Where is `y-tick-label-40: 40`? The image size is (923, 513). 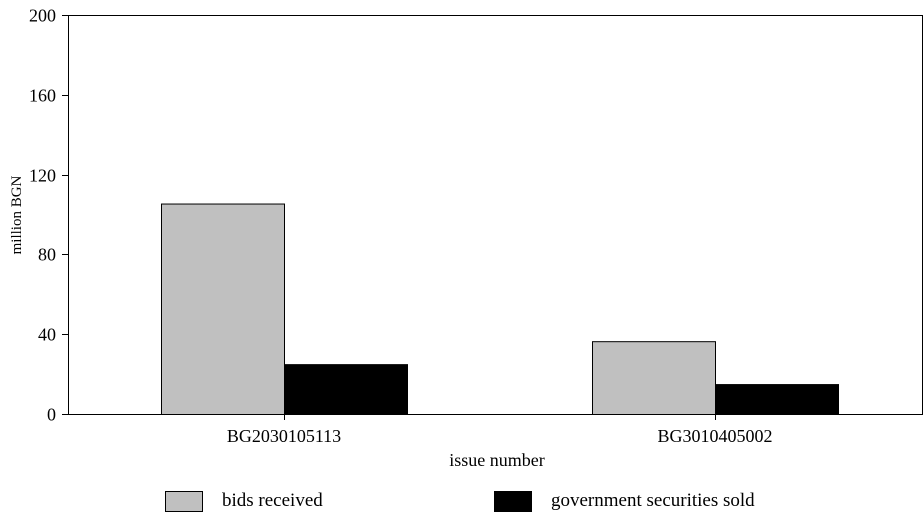
y-tick-label-40: 40 is located at coordinates (47, 335).